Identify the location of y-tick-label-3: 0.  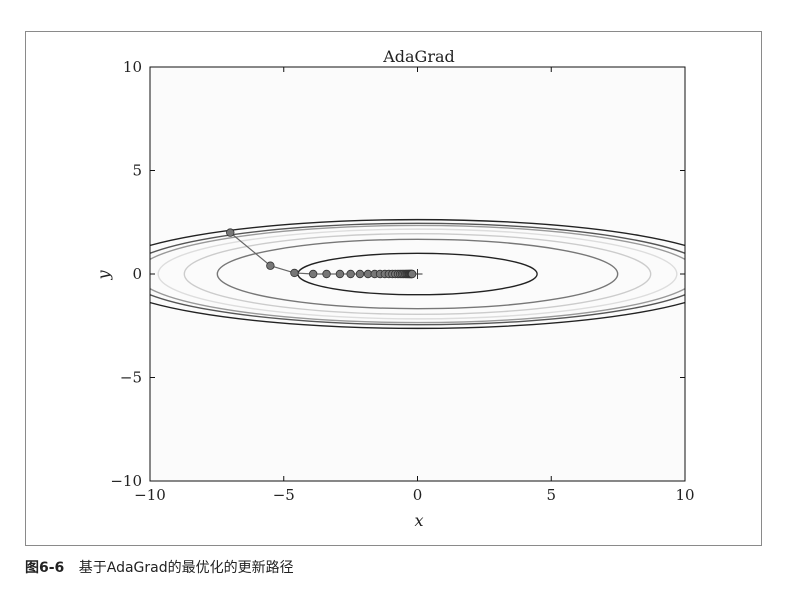
(137, 274).